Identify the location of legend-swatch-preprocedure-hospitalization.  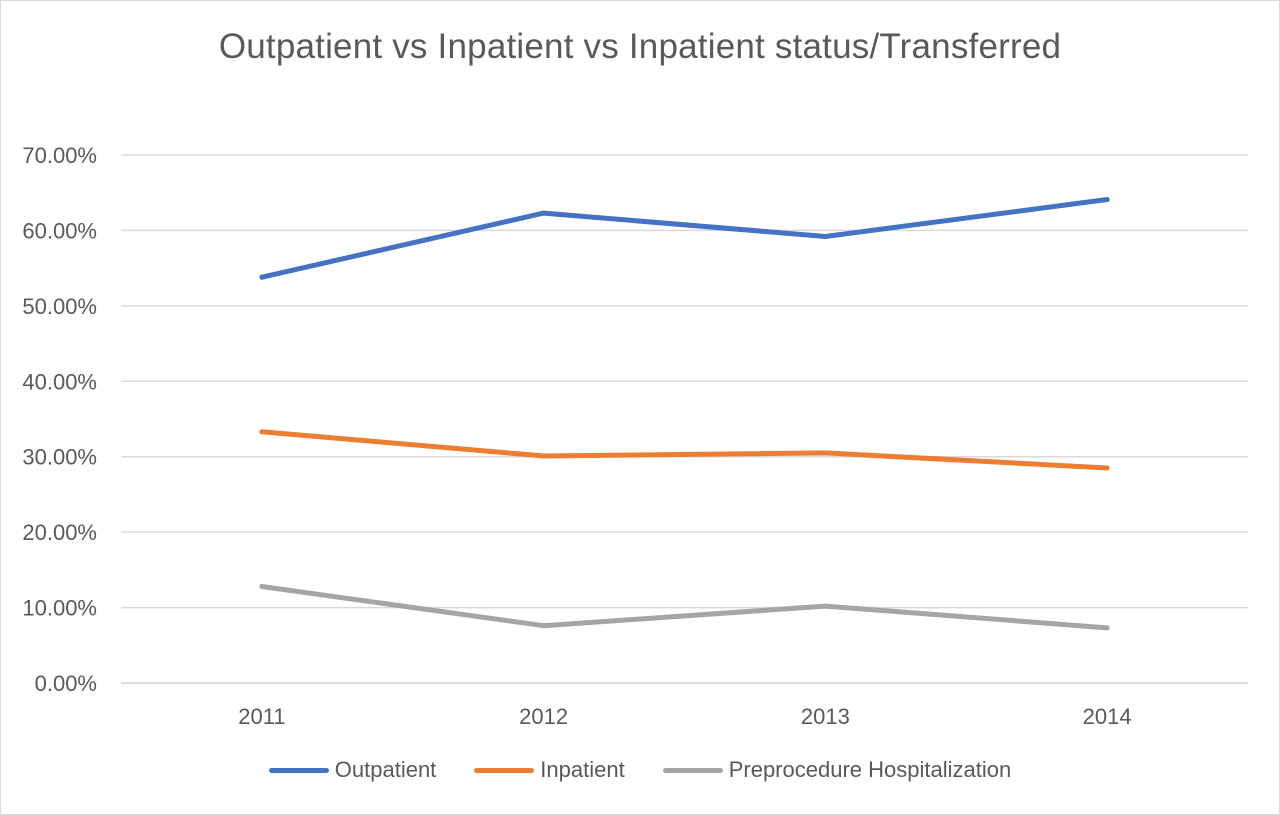
(692, 770).